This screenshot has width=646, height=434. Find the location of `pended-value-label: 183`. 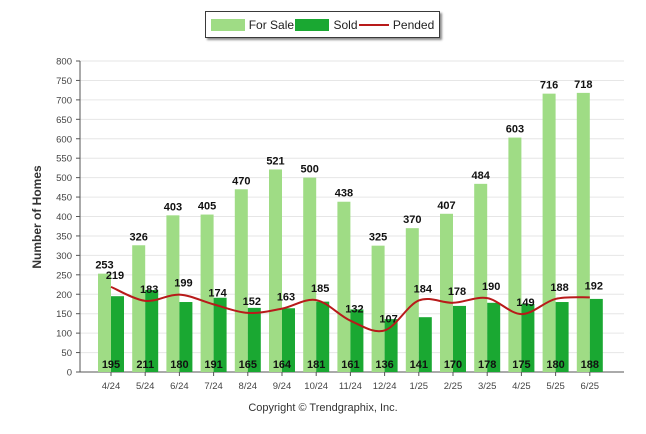

pended-value-label: 183 is located at coordinates (149, 290).